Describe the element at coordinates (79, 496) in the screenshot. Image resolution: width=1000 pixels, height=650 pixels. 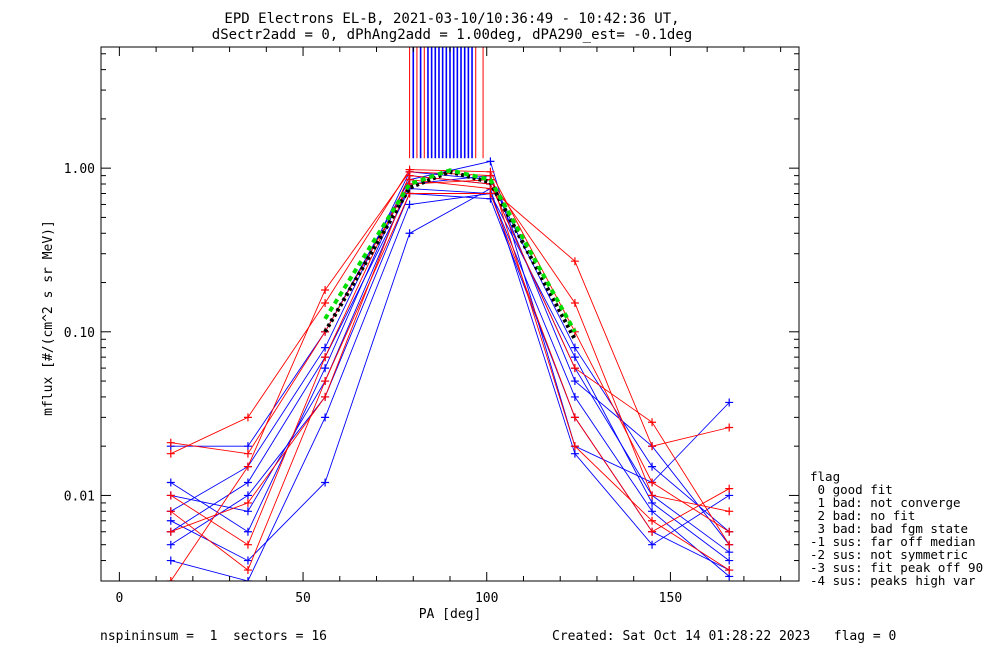
I see `y-tick-label: 0.01` at that location.